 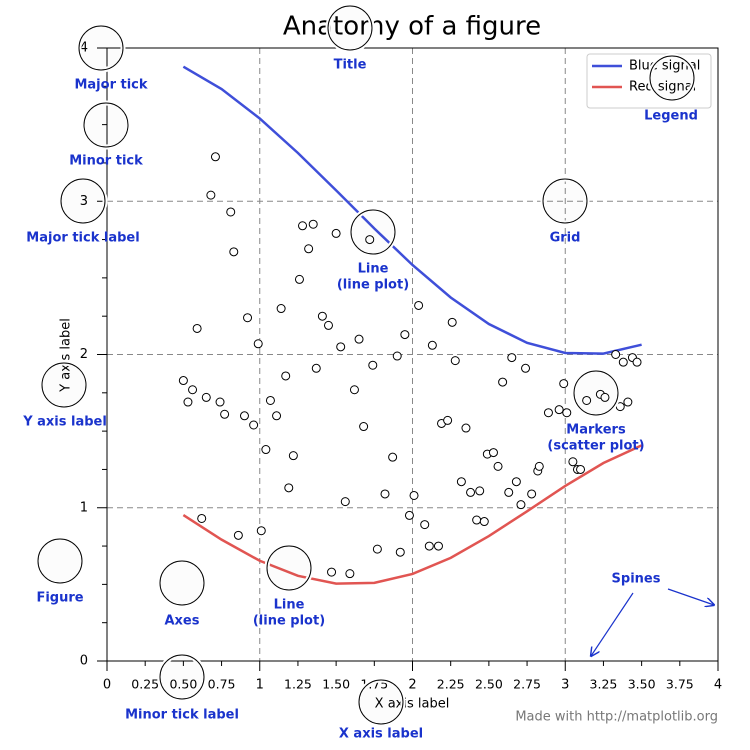 What do you see at coordinates (565, 685) in the screenshot?
I see `x-tick-label: 3` at bounding box center [565, 685].